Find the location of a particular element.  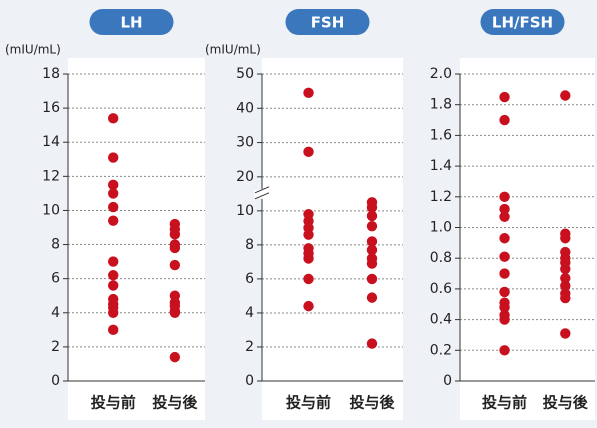

y-tick-label: 16 is located at coordinates (51, 108).